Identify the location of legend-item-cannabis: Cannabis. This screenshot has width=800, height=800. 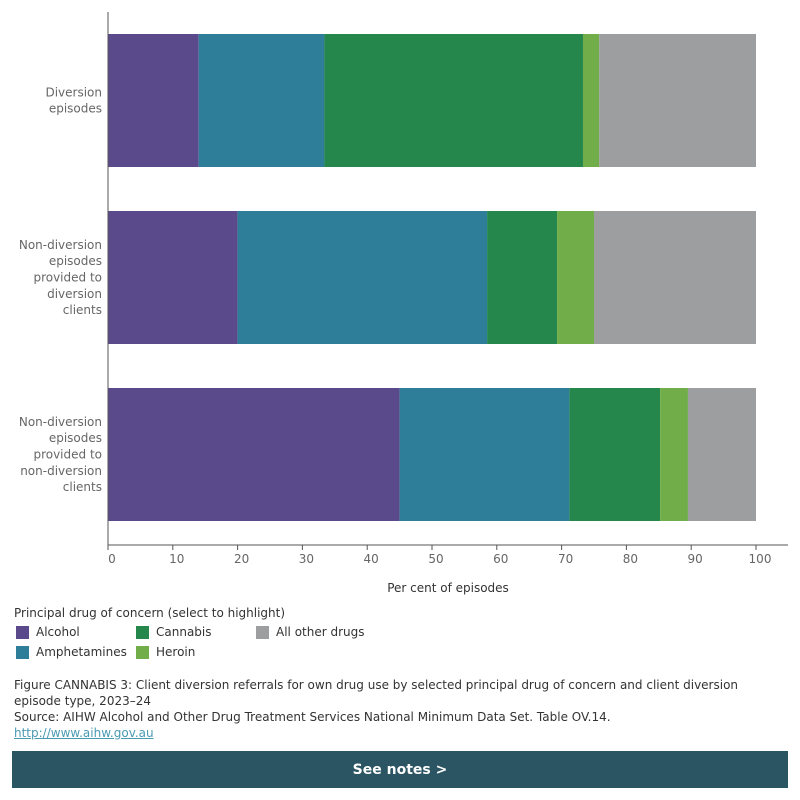
(174, 632).